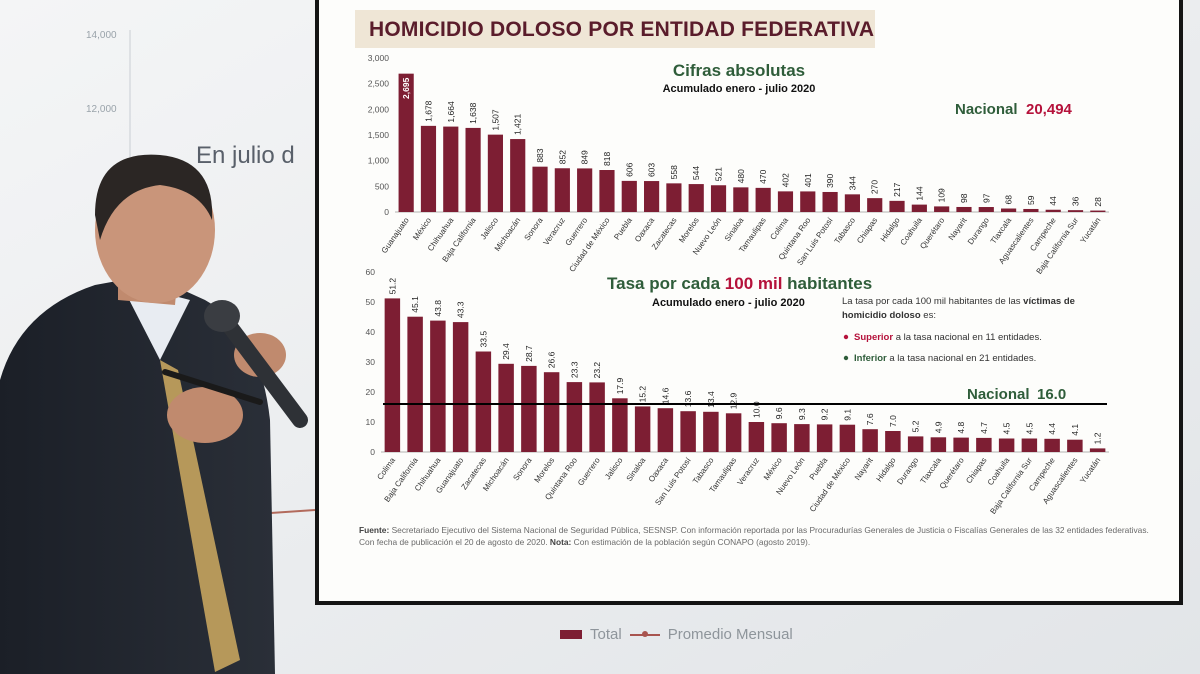 The width and height of the screenshot is (1200, 674). I want to click on rate-data-label: 4.1, so click(1075, 430).